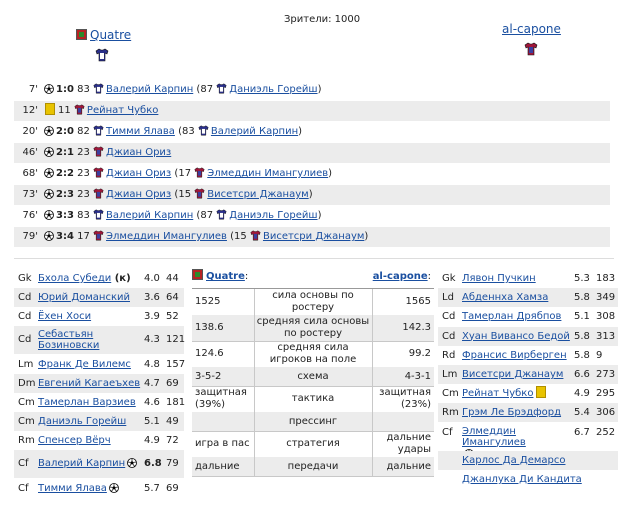 The image size is (638, 530). Describe the element at coordinates (447, 432) in the screenshot. I see `player-position: Cf` at that location.